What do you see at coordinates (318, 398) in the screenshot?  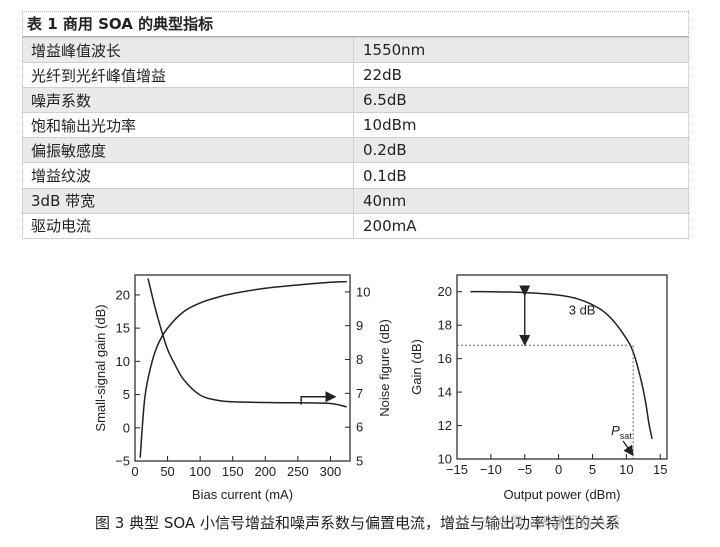 I see `right-axis-arrow` at bounding box center [318, 398].